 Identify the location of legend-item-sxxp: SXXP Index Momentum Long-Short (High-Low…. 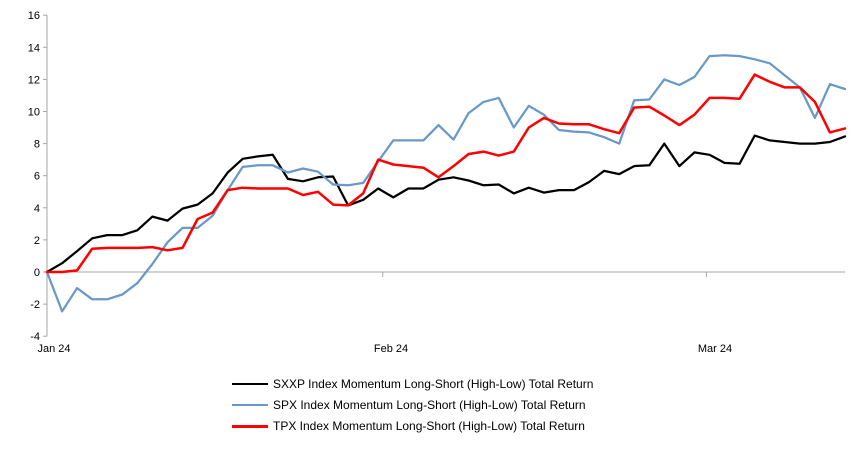
(412, 384).